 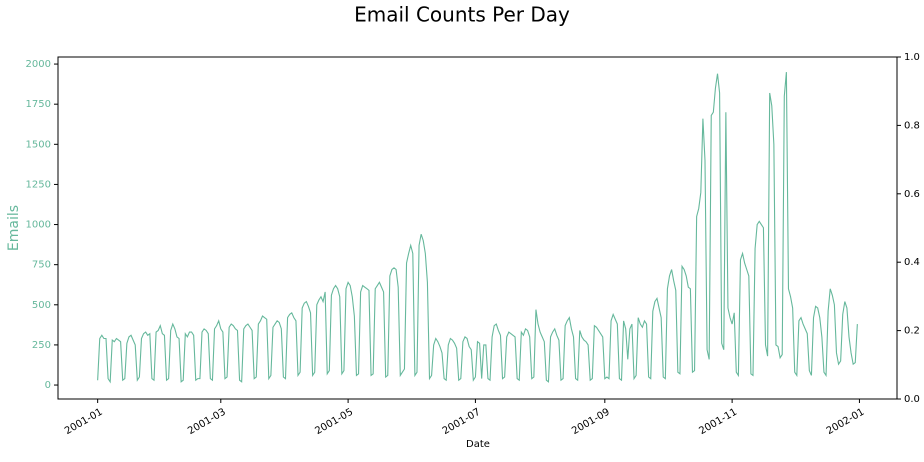 I want to click on y-axis-label: Emails, so click(x=14, y=228).